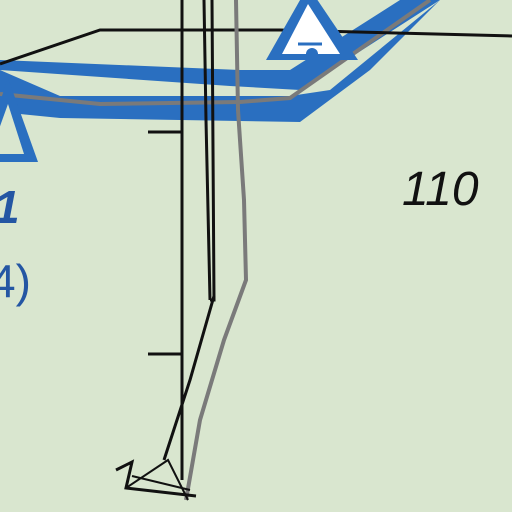 This screenshot has width=512, height=512. Describe the element at coordinates (156, 479) in the screenshot. I see `anchor-icon` at that location.